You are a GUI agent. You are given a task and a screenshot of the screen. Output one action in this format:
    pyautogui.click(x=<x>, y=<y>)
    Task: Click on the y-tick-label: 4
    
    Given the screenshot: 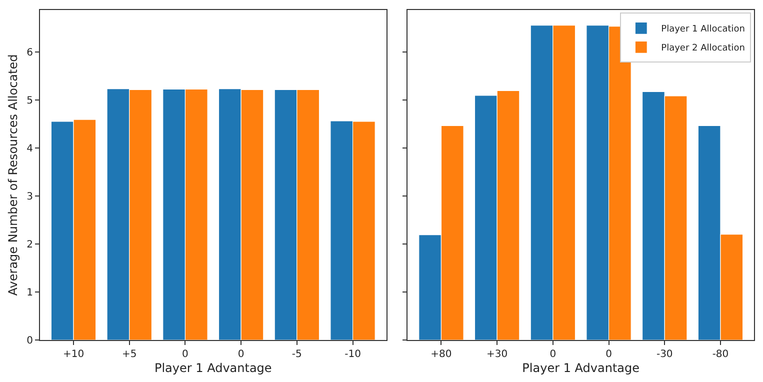 What is the action you would take?
    pyautogui.click(x=29, y=148)
    